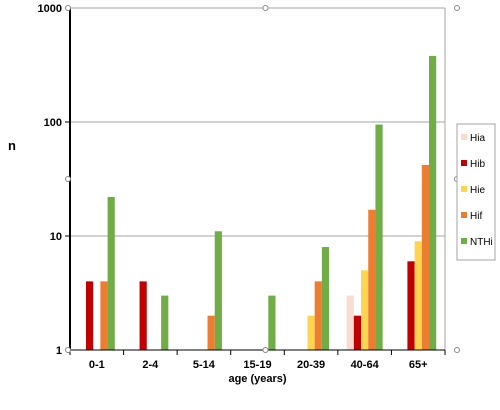  What do you see at coordinates (150, 365) in the screenshot?
I see `x-tick-label: 2-4` at bounding box center [150, 365].